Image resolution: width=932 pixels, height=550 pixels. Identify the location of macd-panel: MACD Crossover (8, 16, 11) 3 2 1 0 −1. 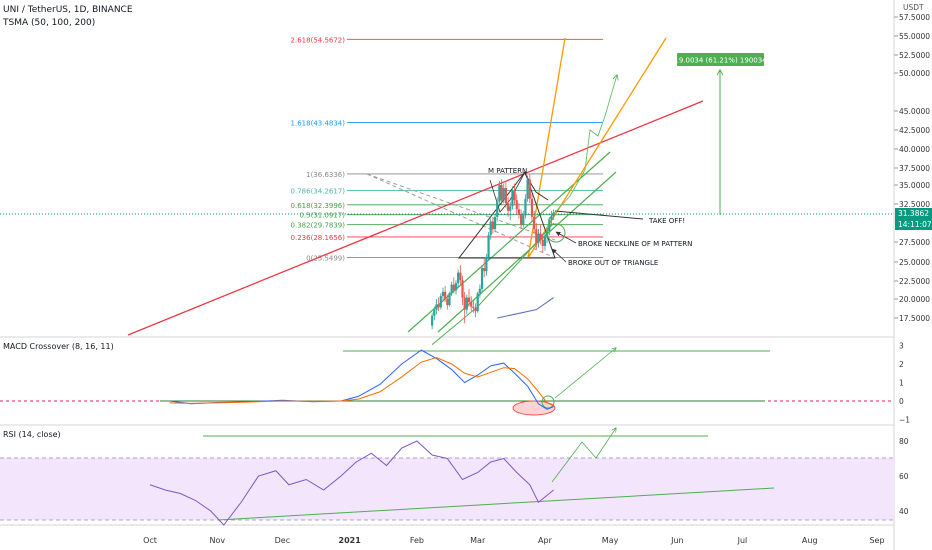
(455, 383).